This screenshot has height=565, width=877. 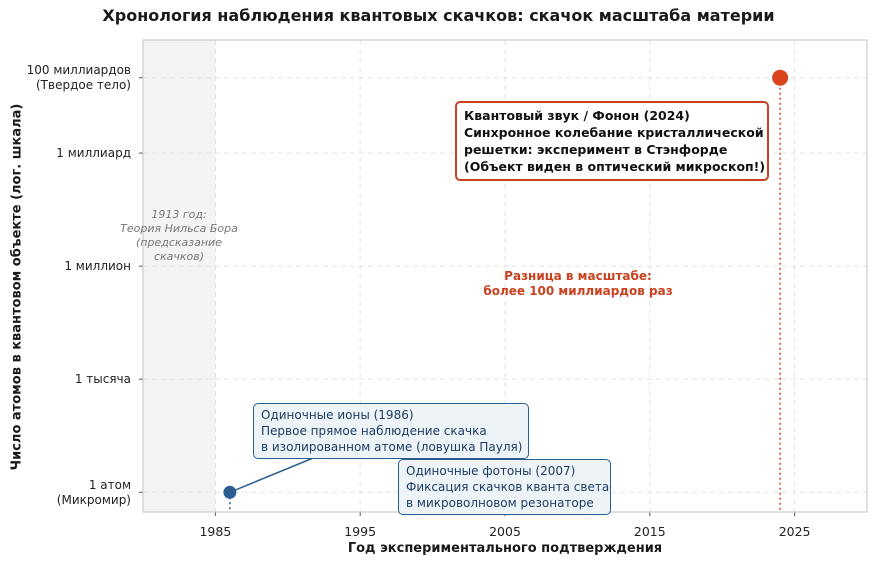 What do you see at coordinates (392, 447) in the screenshot?
I see `annotation-line: в изолированном атоме (ловушка Пауля)` at bounding box center [392, 447].